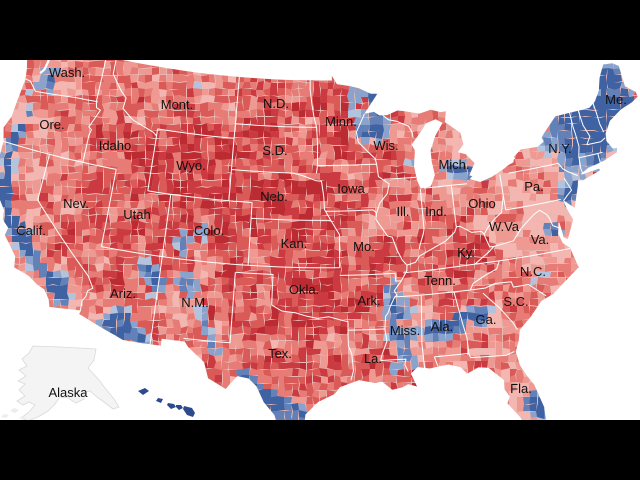 The height and width of the screenshot is (480, 640). Describe the element at coordinates (304, 289) in the screenshot. I see `svg-text: Okla.` at that location.